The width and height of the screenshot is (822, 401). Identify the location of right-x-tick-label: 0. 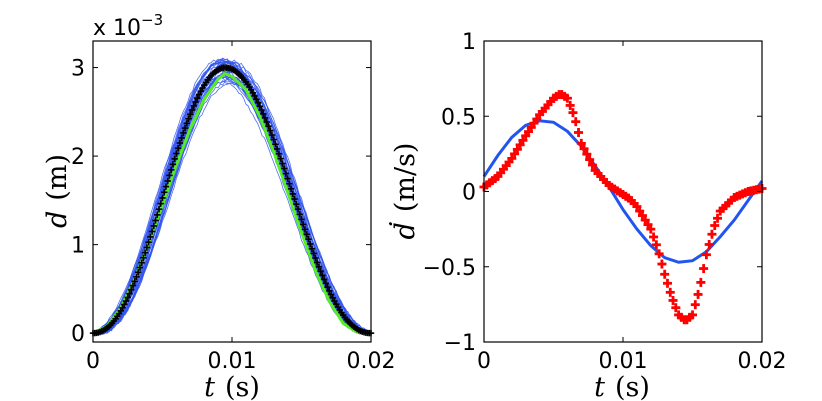
(484, 361).